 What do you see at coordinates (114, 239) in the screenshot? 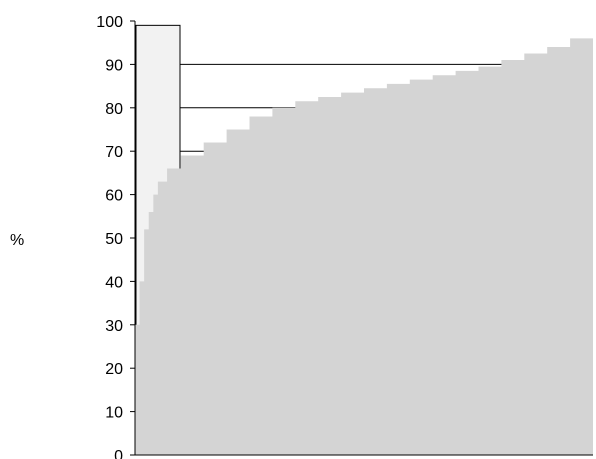
I see `y-tick-label-50: 50` at bounding box center [114, 239].